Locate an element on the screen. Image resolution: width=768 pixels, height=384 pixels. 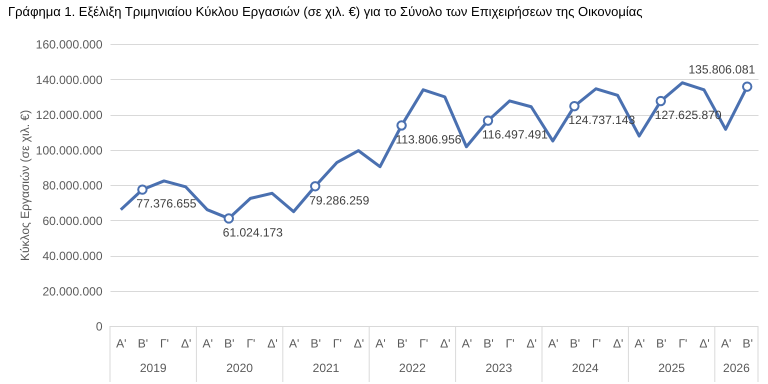
chart-title: Γράφημα 1. Εξέλιξη Τριμηνιαίου Κύκλου Εργασιών (σε χιλ. €) για το Σύνολο των Επιχειρήσεων της Οικονομίας is located at coordinates (325, 11).